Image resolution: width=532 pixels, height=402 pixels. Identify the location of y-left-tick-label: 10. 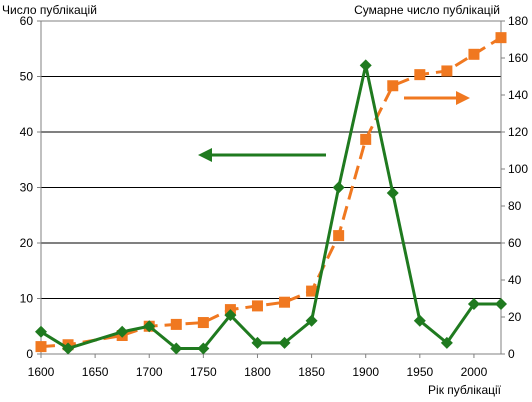
(27, 299).